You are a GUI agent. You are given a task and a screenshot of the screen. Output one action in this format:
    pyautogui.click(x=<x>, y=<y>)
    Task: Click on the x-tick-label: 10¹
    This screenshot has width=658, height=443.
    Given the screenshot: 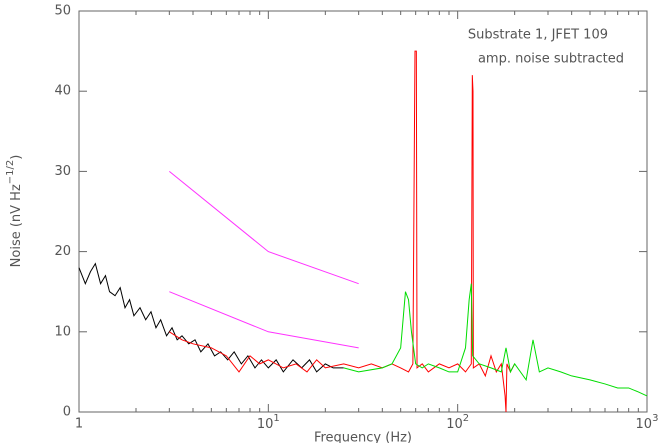 What is the action you would take?
    pyautogui.click(x=268, y=422)
    